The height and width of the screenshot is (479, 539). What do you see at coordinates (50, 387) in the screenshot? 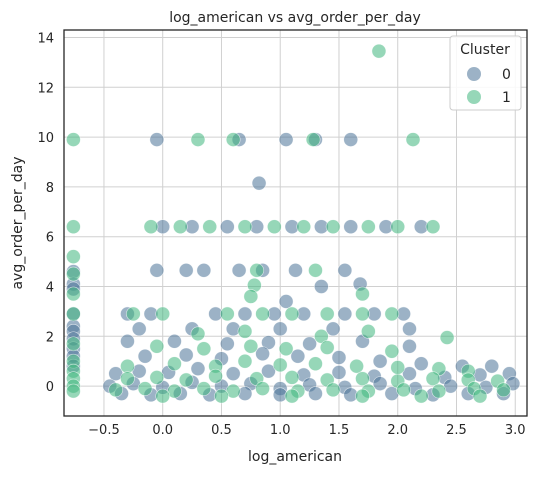
I see `y-tick-label: 0` at bounding box center [50, 387].